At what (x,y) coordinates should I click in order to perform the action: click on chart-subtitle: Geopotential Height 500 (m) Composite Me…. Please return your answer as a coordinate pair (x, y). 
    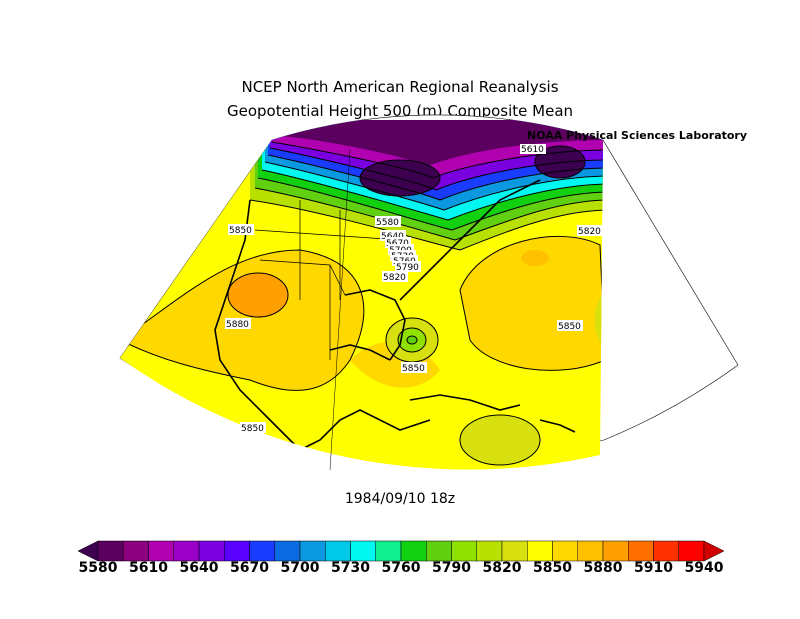
    Looking at the image, I should click on (400, 111).